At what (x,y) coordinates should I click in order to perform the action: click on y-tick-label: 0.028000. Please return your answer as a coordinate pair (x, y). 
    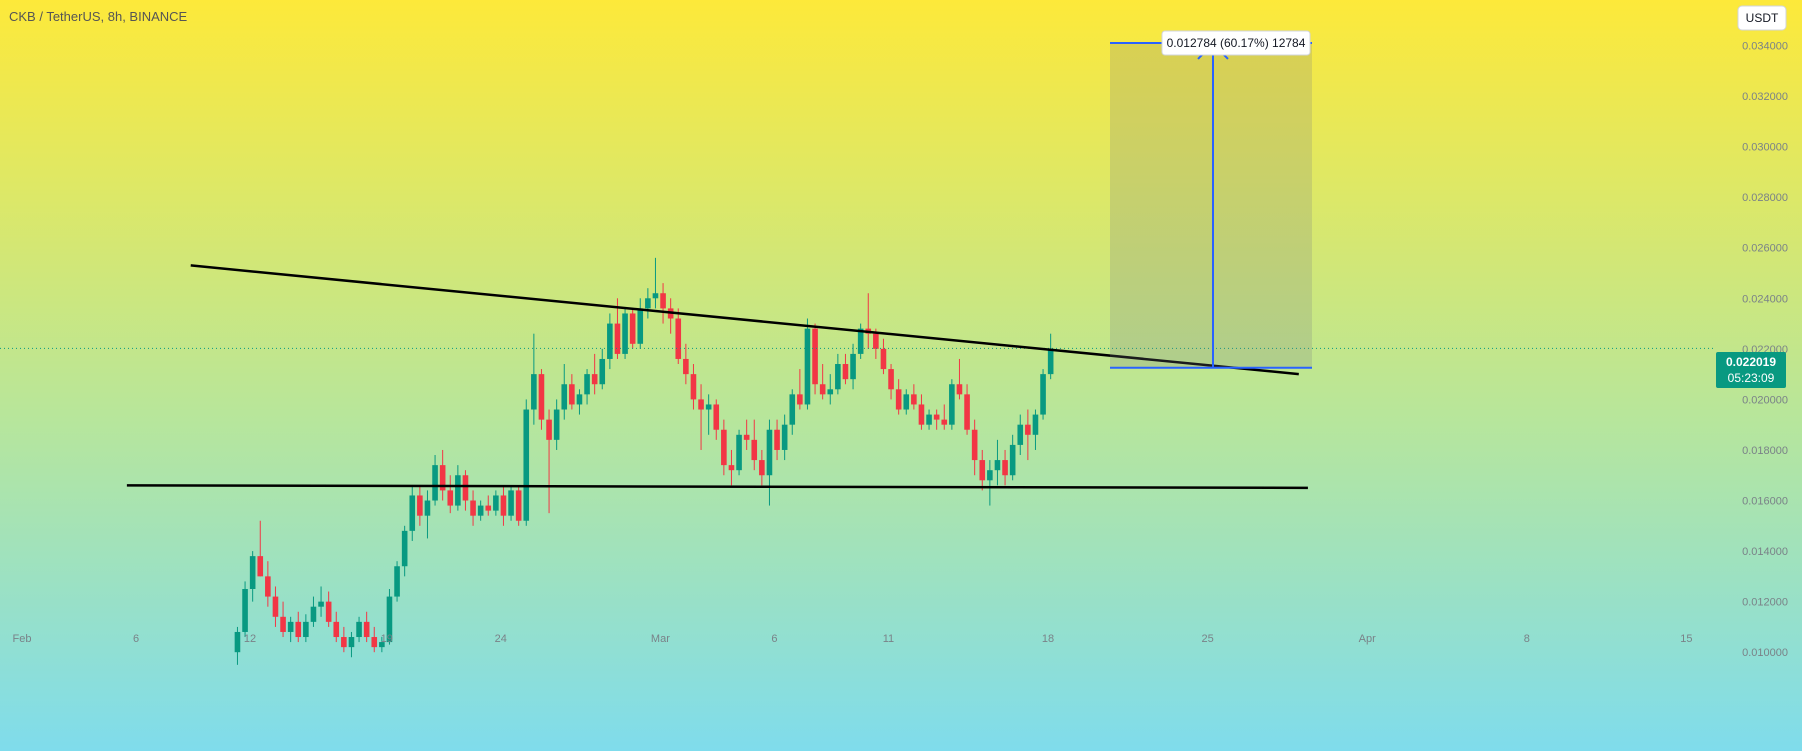
    Looking at the image, I should click on (1765, 198).